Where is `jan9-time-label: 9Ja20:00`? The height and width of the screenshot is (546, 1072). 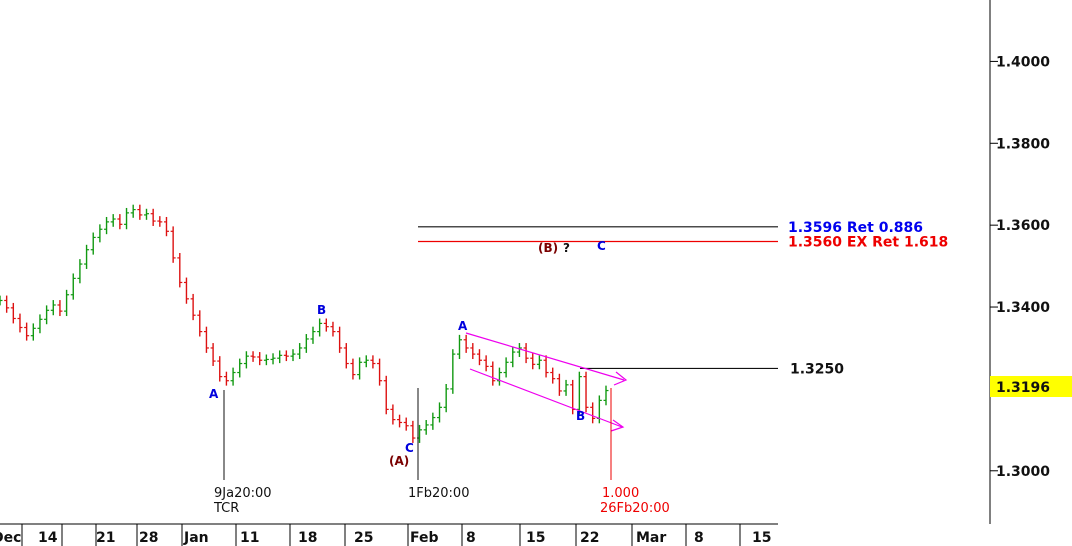
jan9-time-label: 9Ja20:00 is located at coordinates (243, 493).